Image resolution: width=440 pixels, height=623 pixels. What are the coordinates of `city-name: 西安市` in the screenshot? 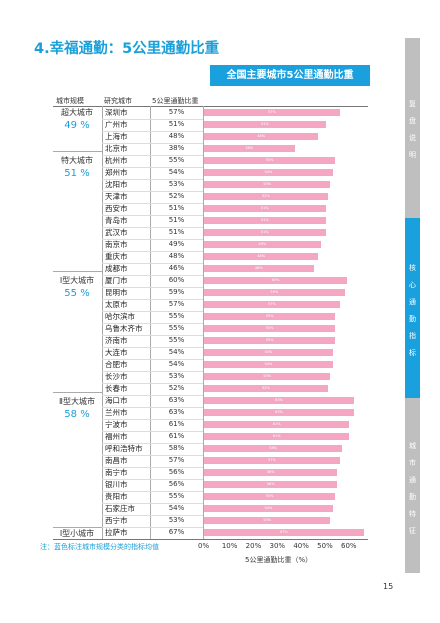 It's located at (116, 208).